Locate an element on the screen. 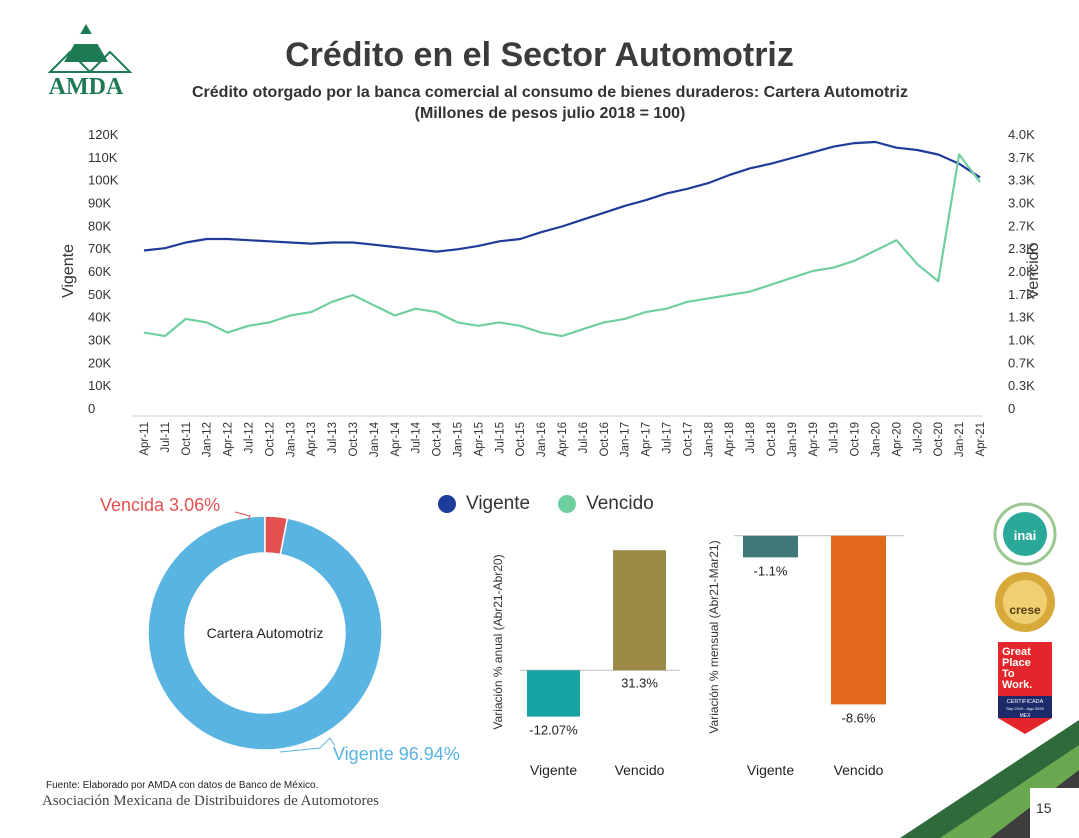  x-tick-label: Jan-18 is located at coordinates (709, 439).